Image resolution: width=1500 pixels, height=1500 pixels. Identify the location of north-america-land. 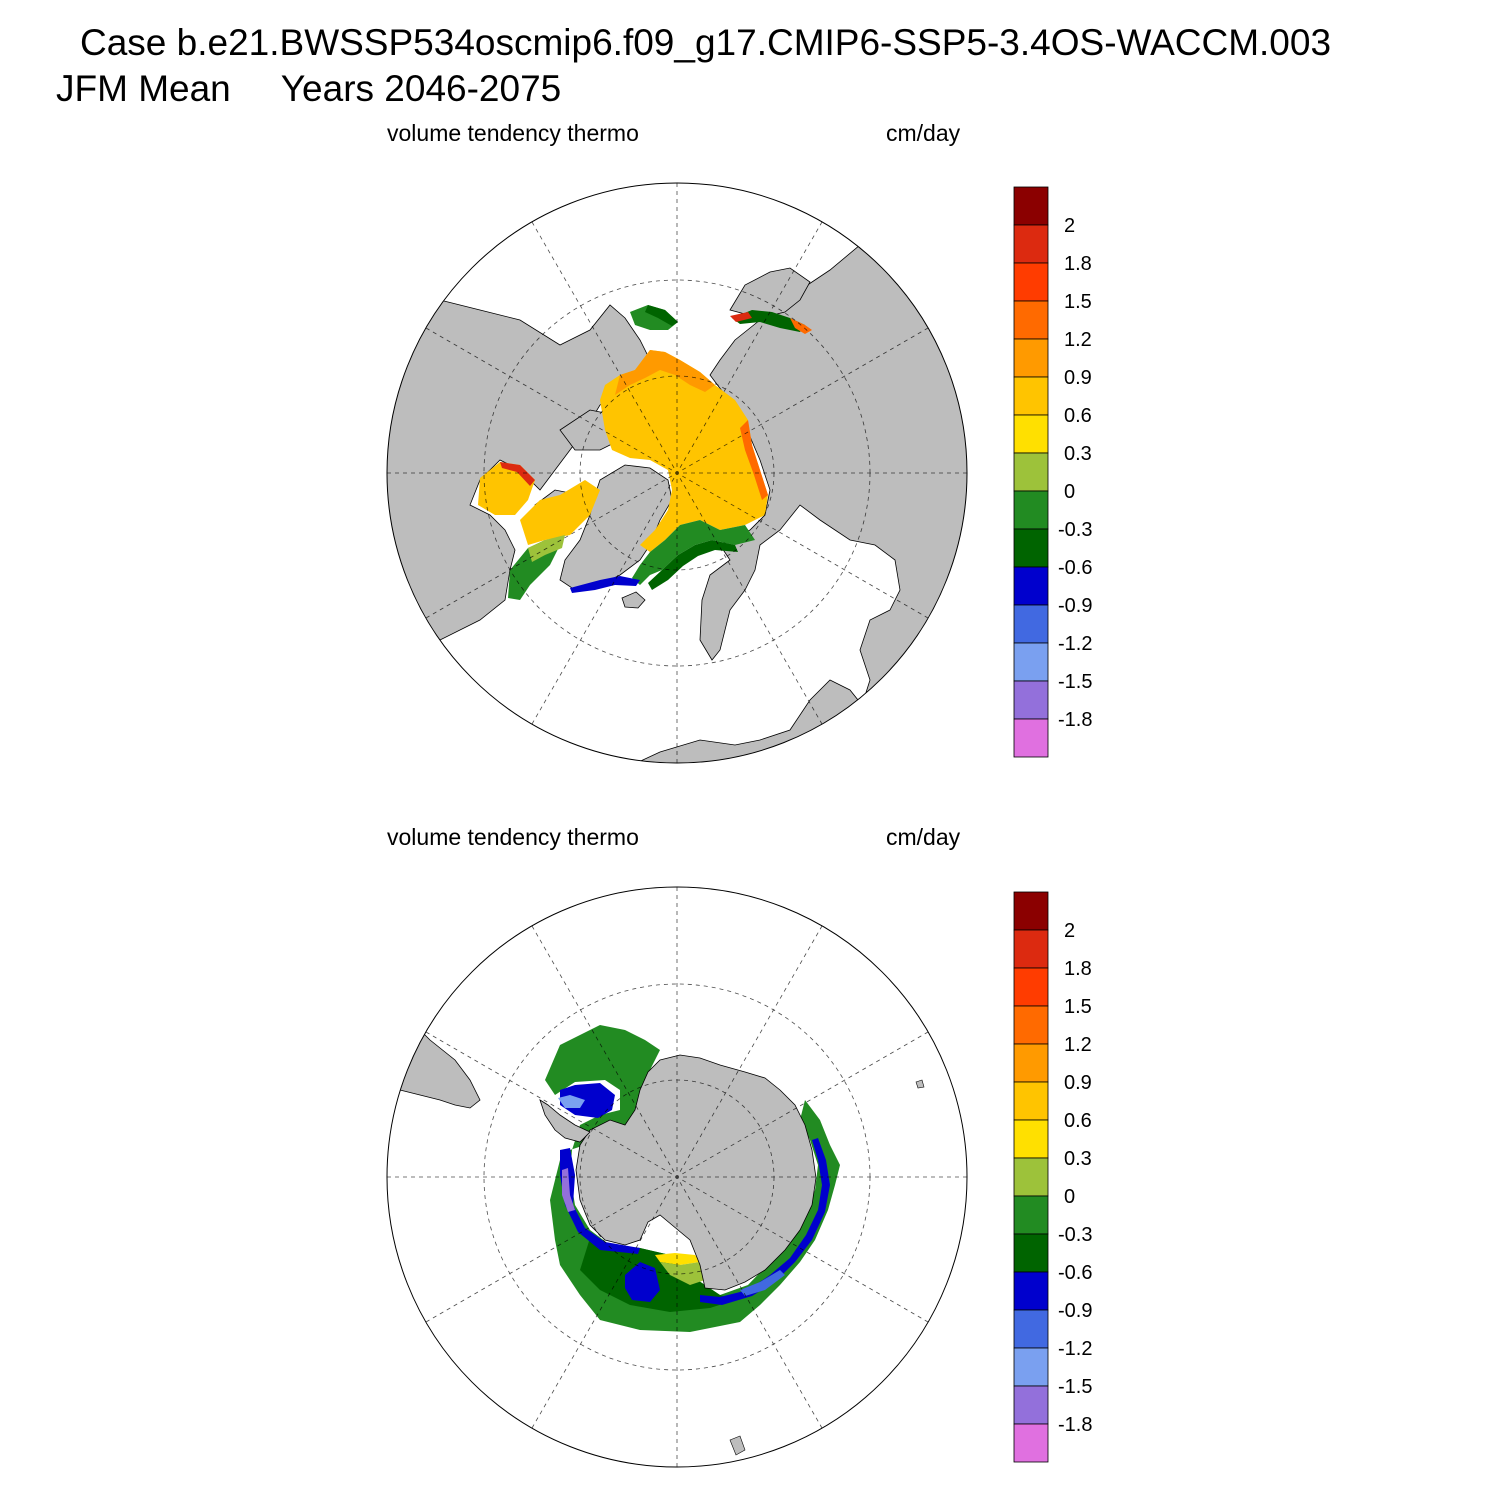
(519, 475).